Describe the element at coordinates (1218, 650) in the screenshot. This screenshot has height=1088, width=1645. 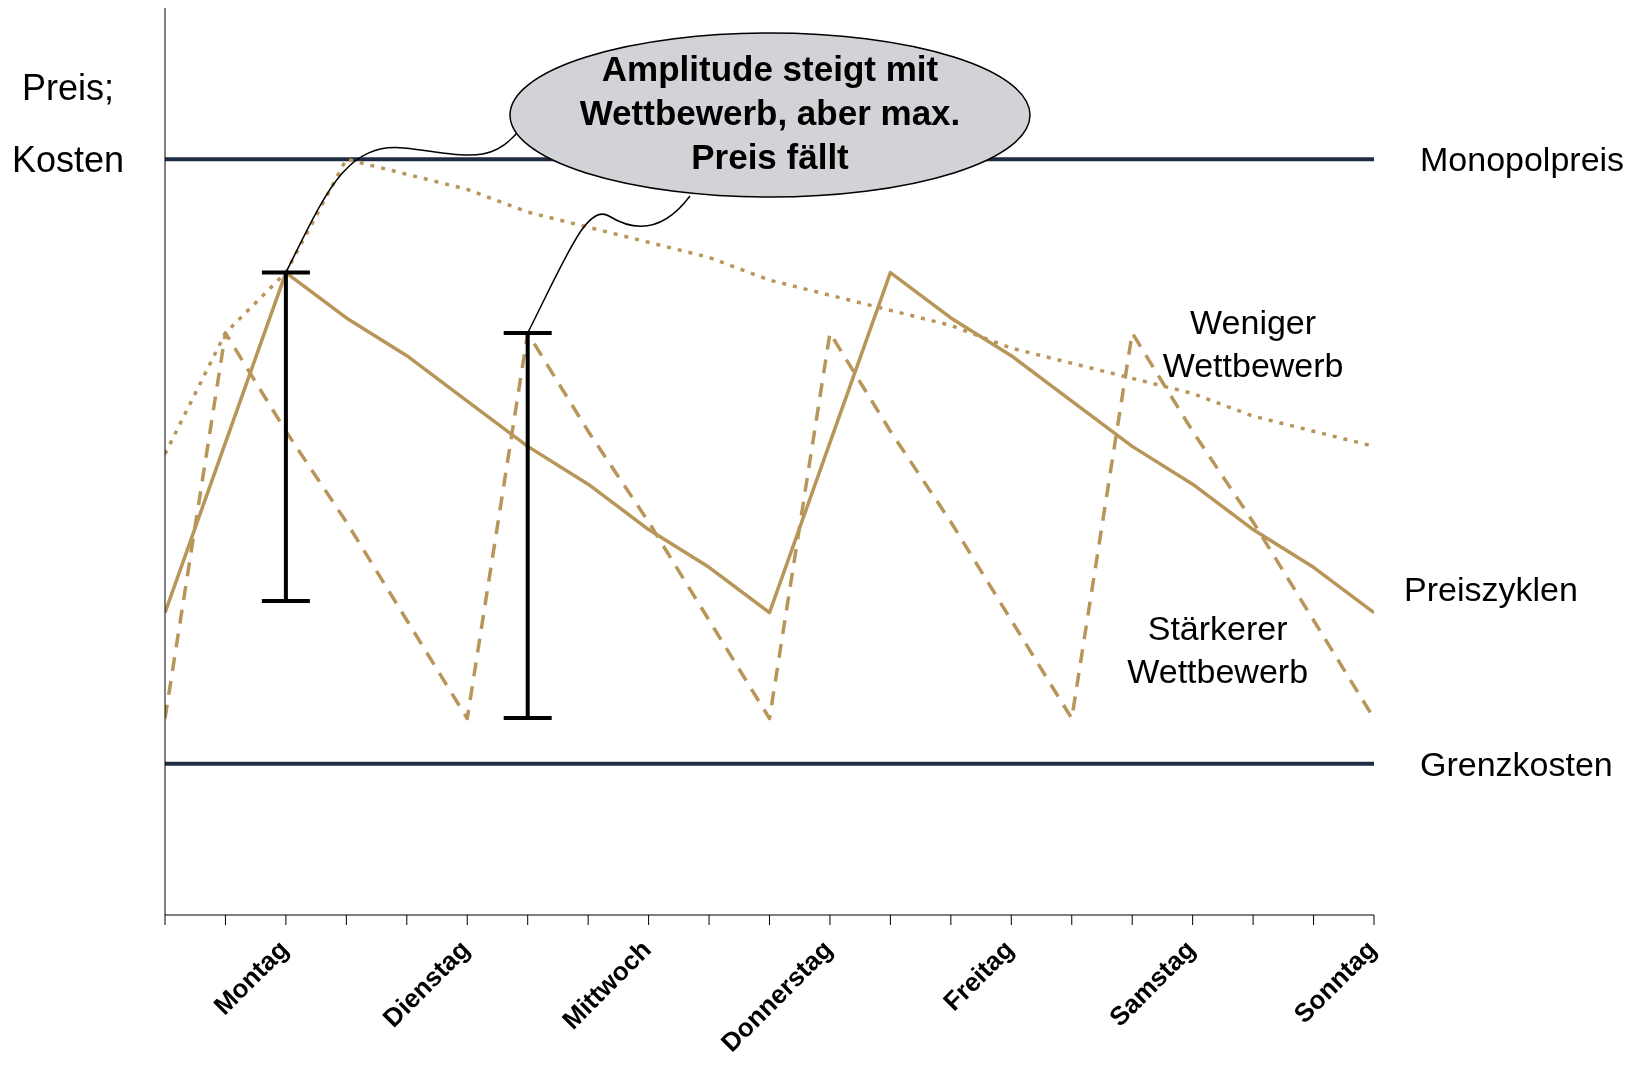
I see `series-label: Stärkerer Wettbewerb` at that location.